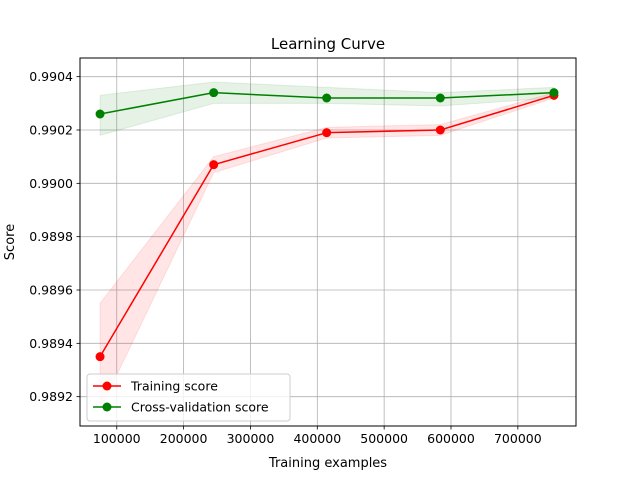  I want to click on y-tick-label: 0.9898, so click(51, 236).